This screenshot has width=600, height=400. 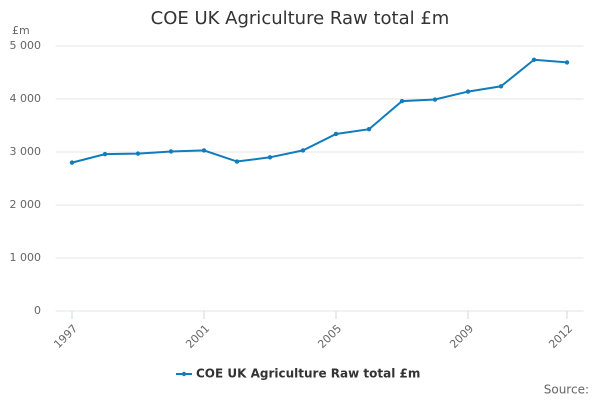 What do you see at coordinates (566, 390) in the screenshot?
I see `source: Source:` at bounding box center [566, 390].